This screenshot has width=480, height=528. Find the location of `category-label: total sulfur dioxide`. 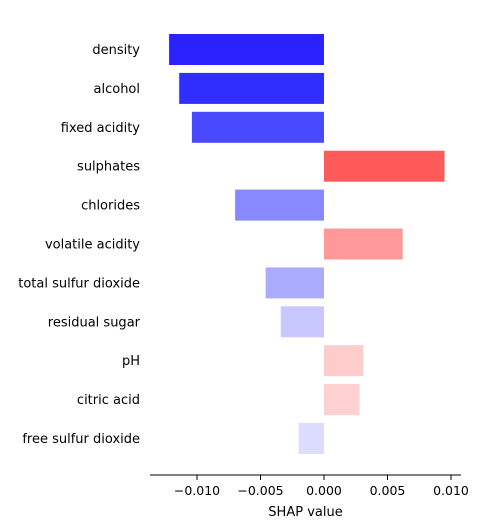

category-label: total sulfur dioxide is located at coordinates (79, 283).